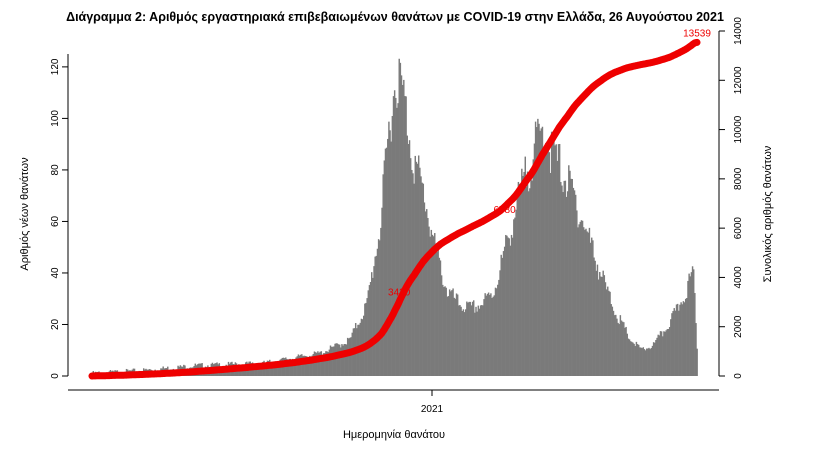 Image resolution: width=820 pixels, height=452 pixels. What do you see at coordinates (738, 277) in the screenshot?
I see `y2-axis-tick-label: 4000` at bounding box center [738, 277].